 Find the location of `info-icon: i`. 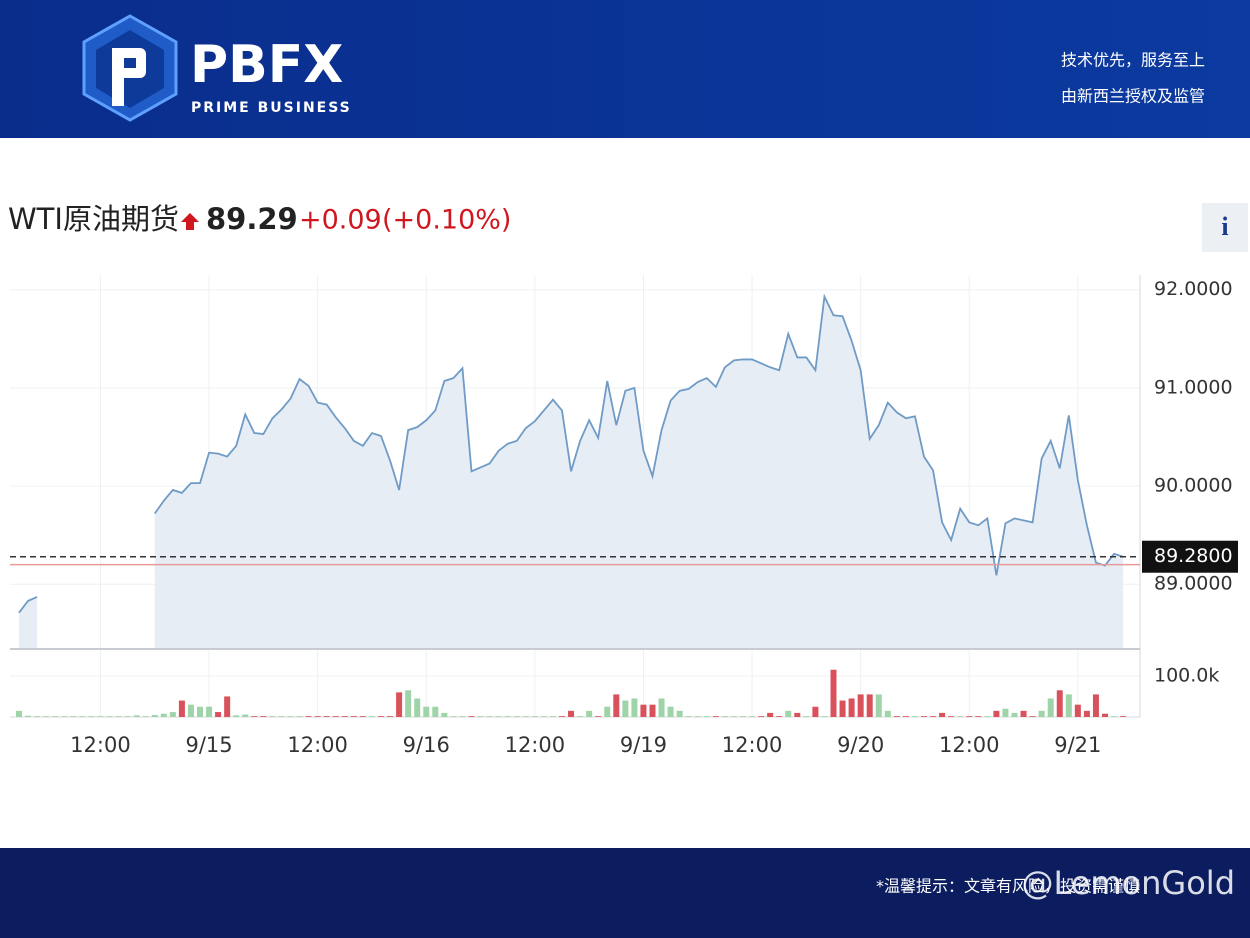

info-icon: i is located at coordinates (1224, 226).